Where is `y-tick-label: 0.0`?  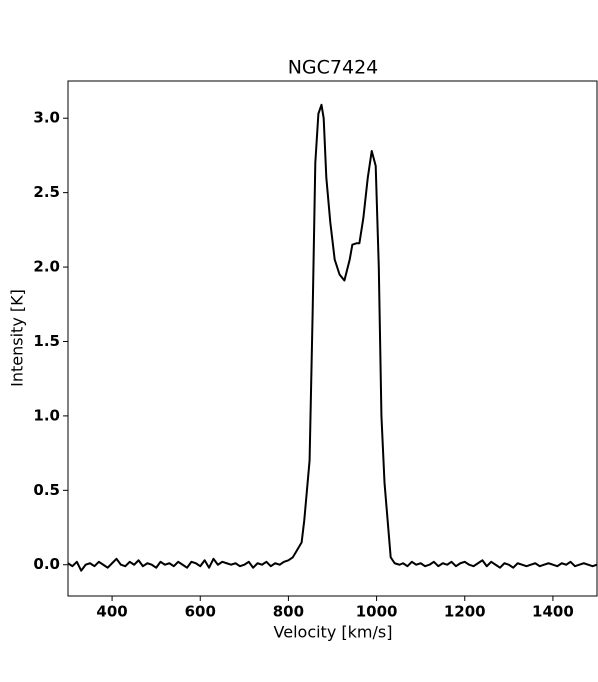 y-tick-label: 0.0 is located at coordinates (46, 564).